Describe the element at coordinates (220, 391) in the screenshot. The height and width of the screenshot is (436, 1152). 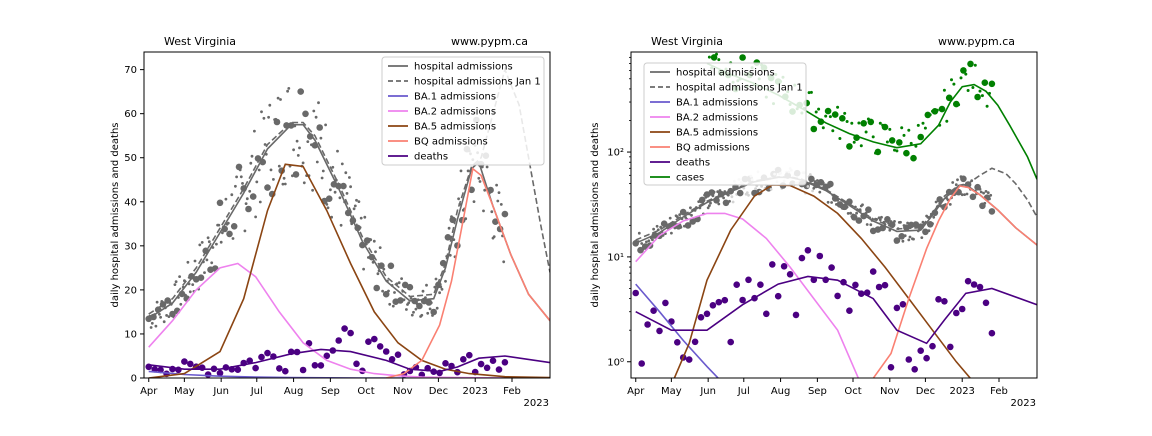
I see `x-tick-label: Jun` at that location.